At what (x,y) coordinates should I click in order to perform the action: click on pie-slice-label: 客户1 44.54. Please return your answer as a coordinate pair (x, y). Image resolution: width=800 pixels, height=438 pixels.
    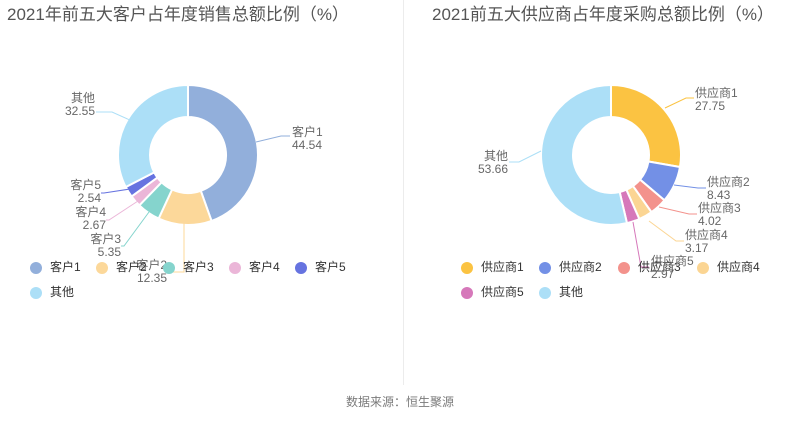
    Looking at the image, I should click on (307, 139).